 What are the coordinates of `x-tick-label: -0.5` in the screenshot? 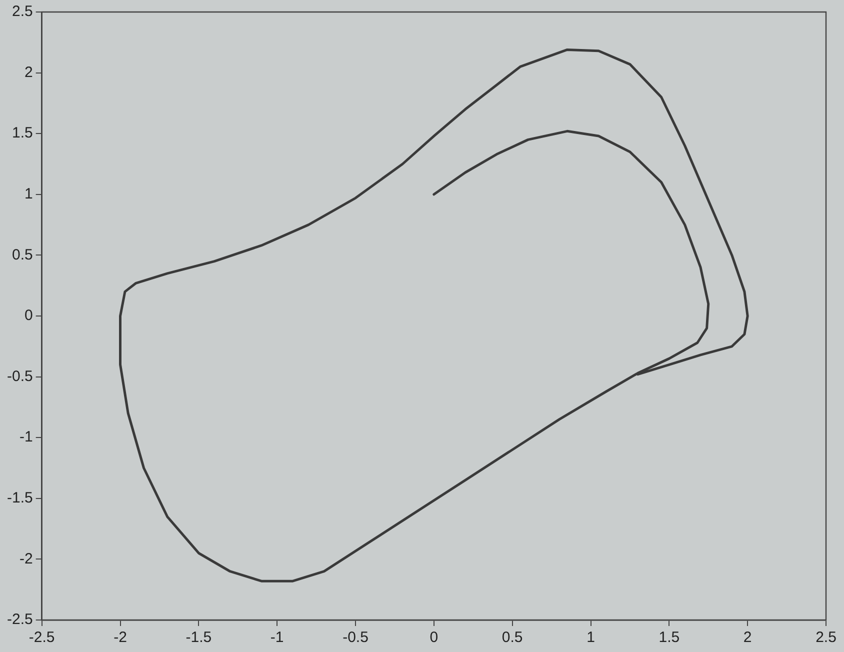 It's located at (355, 637).